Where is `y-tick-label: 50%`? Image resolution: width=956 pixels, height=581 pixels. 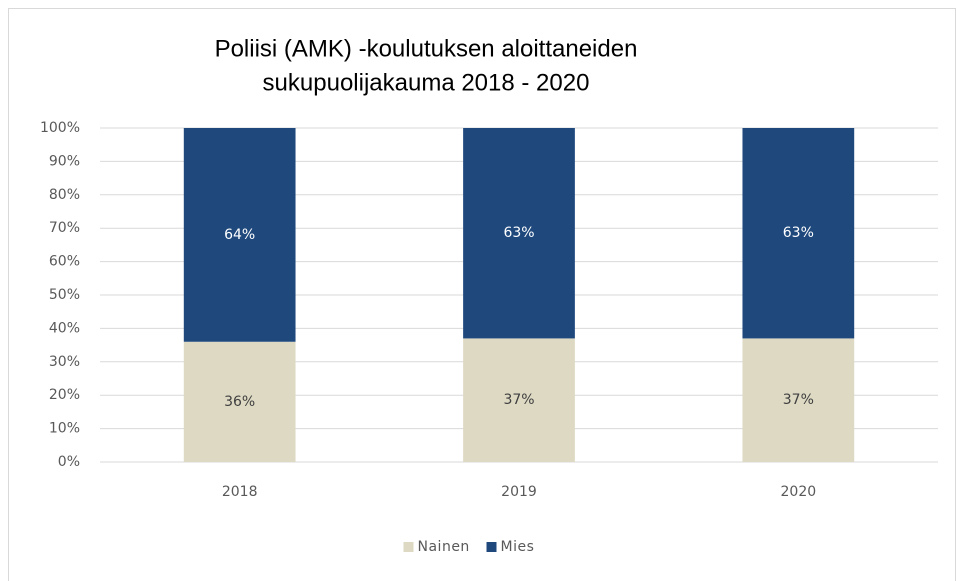 y-tick-label: 50% is located at coordinates (64, 295).